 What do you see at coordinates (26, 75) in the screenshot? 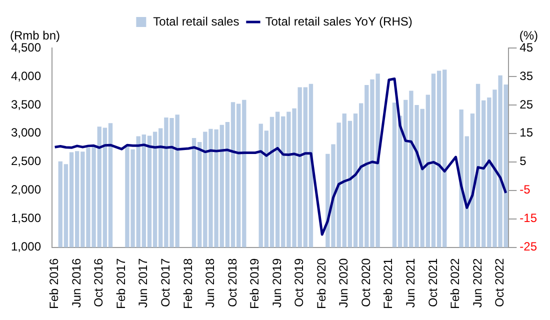
I see `y-tick-label: 4,000` at bounding box center [26, 75].